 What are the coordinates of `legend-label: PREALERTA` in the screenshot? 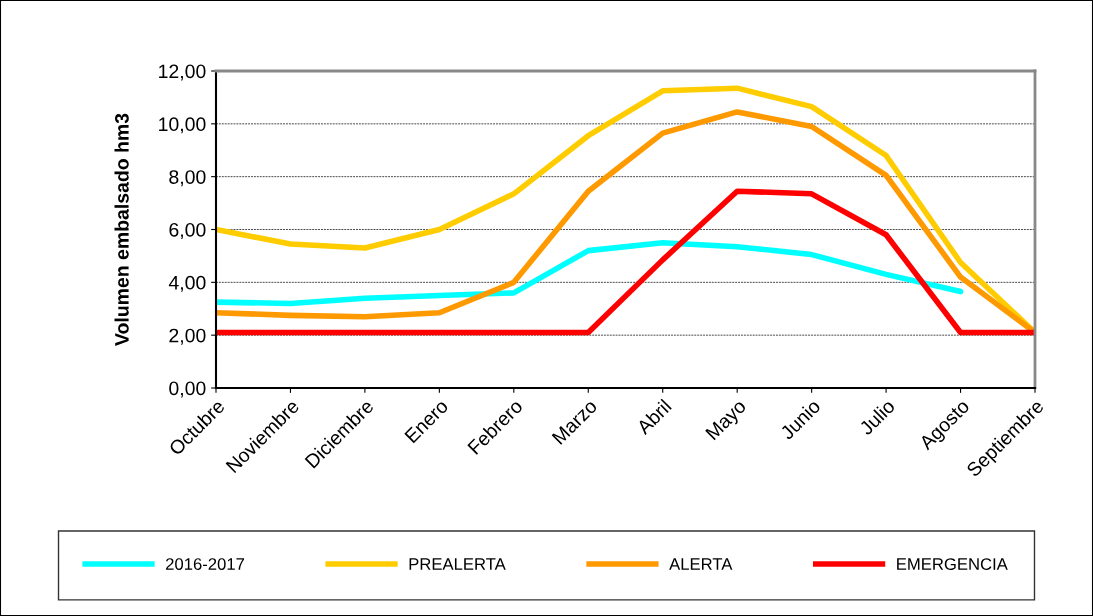 It's located at (457, 564).